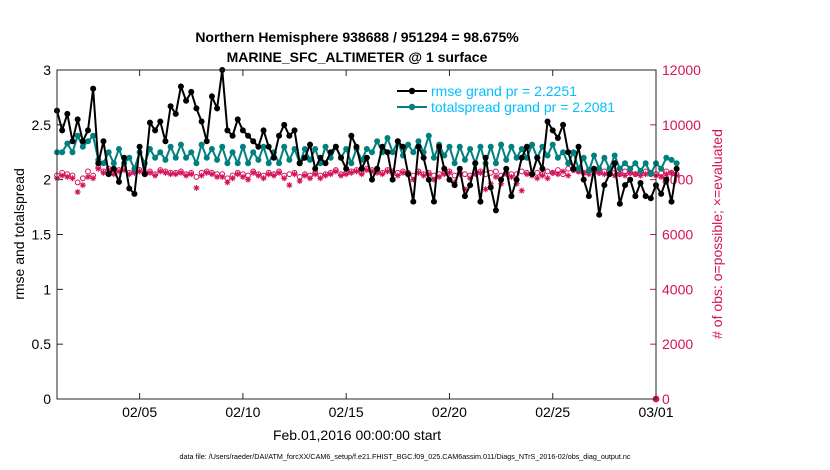  Describe the element at coordinates (677, 180) in the screenshot. I see `y-tick-label-right: 8000` at that location.